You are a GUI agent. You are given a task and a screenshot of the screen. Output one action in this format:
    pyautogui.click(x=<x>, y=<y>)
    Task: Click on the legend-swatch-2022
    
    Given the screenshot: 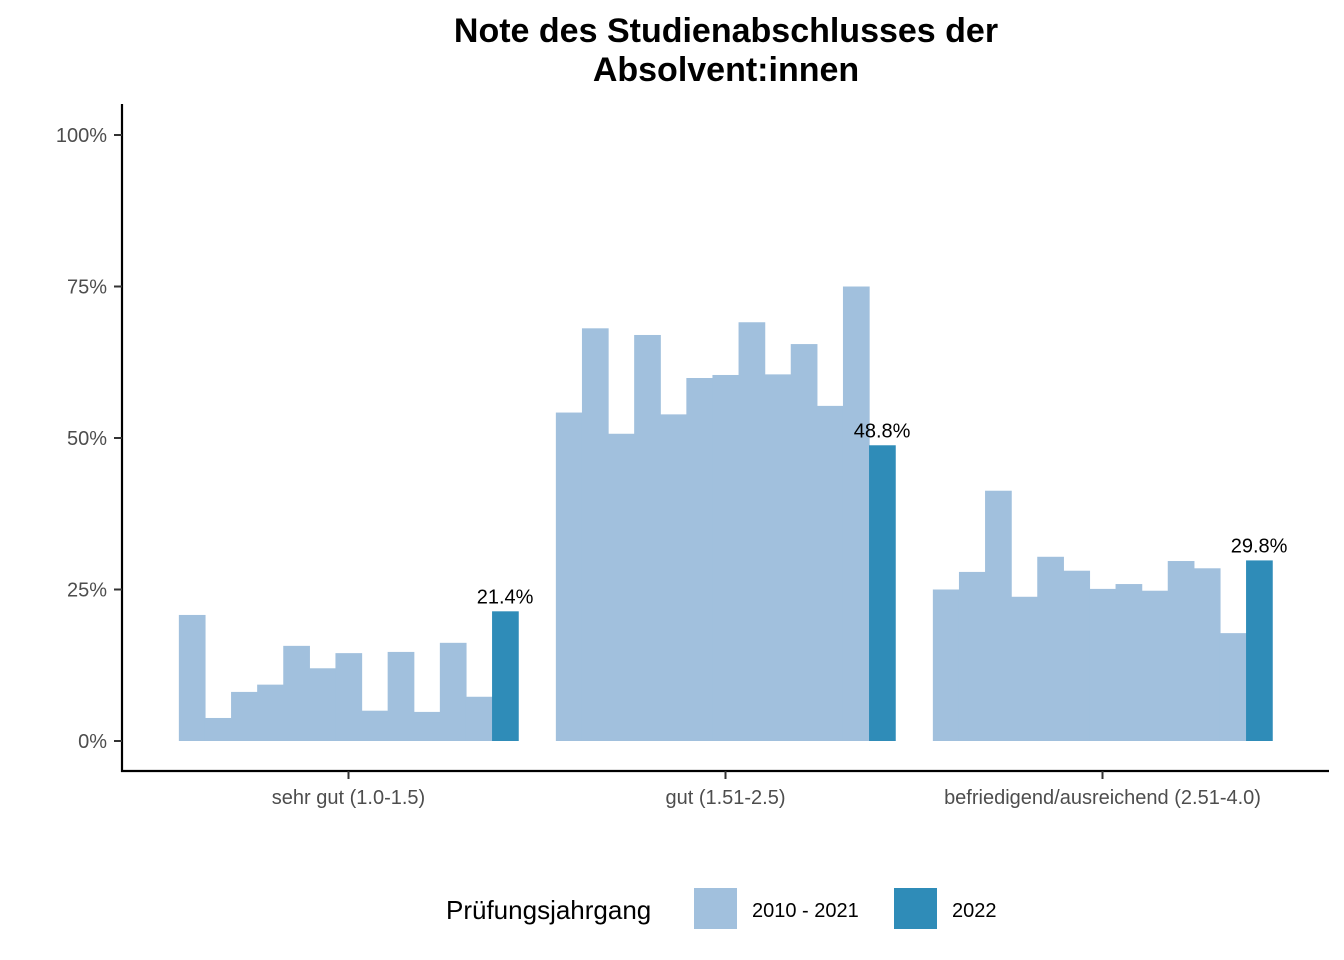 What is the action you would take?
    pyautogui.click(x=915, y=908)
    